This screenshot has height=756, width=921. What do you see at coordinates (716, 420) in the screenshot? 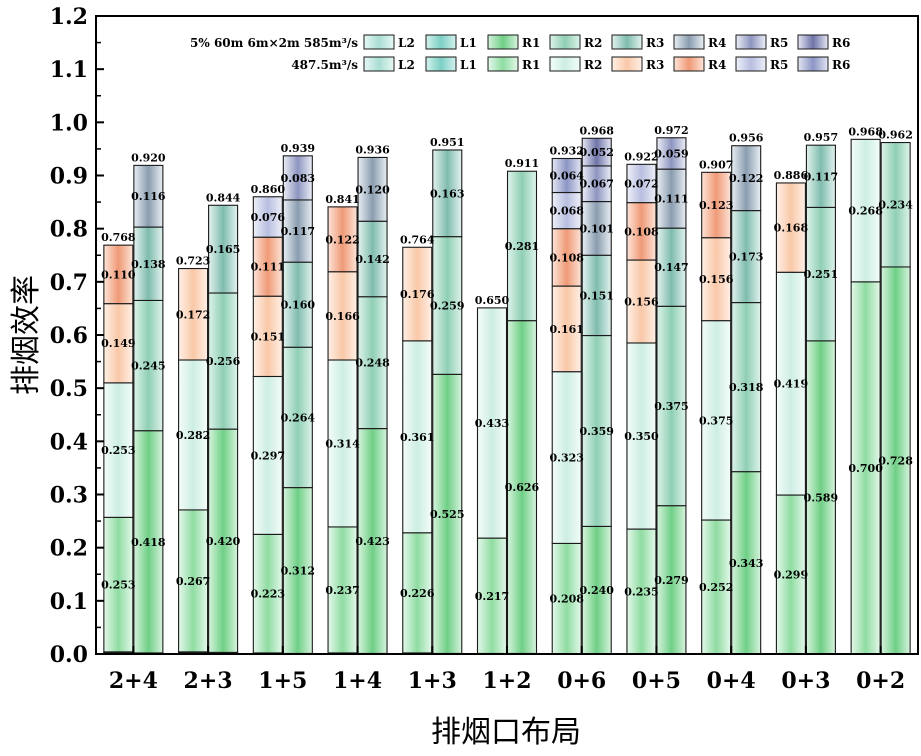
I see `bar-segment-487.5-0+4-R2` at bounding box center [716, 420].